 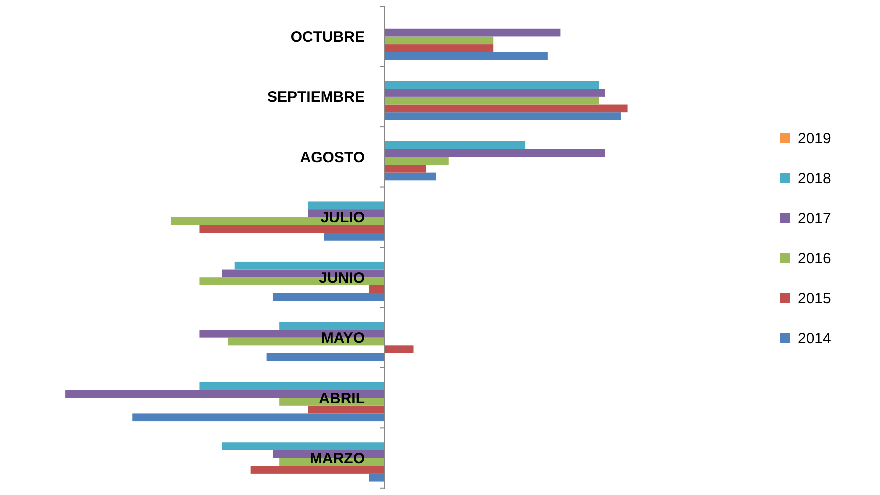 What do you see at coordinates (327, 37) in the screenshot?
I see `y-tick-label: OCTUBRE` at bounding box center [327, 37].